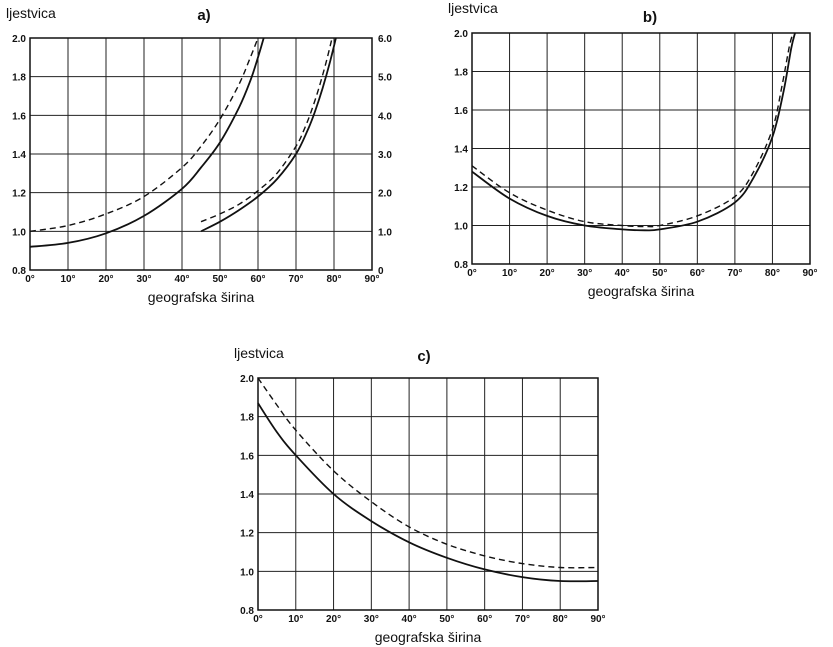 The image size is (833, 647). Describe the element at coordinates (650, 17) in the screenshot. I see `panel-label: b)` at that location.